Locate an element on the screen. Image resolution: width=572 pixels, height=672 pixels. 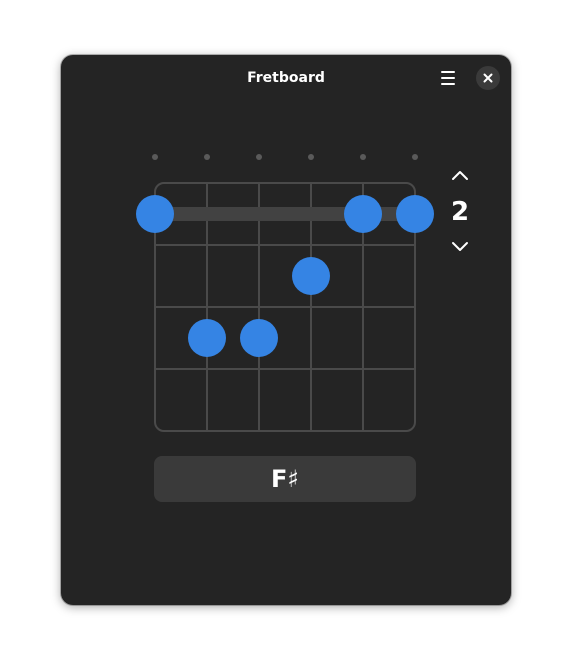
window-title: Fretboard is located at coordinates (286, 78).